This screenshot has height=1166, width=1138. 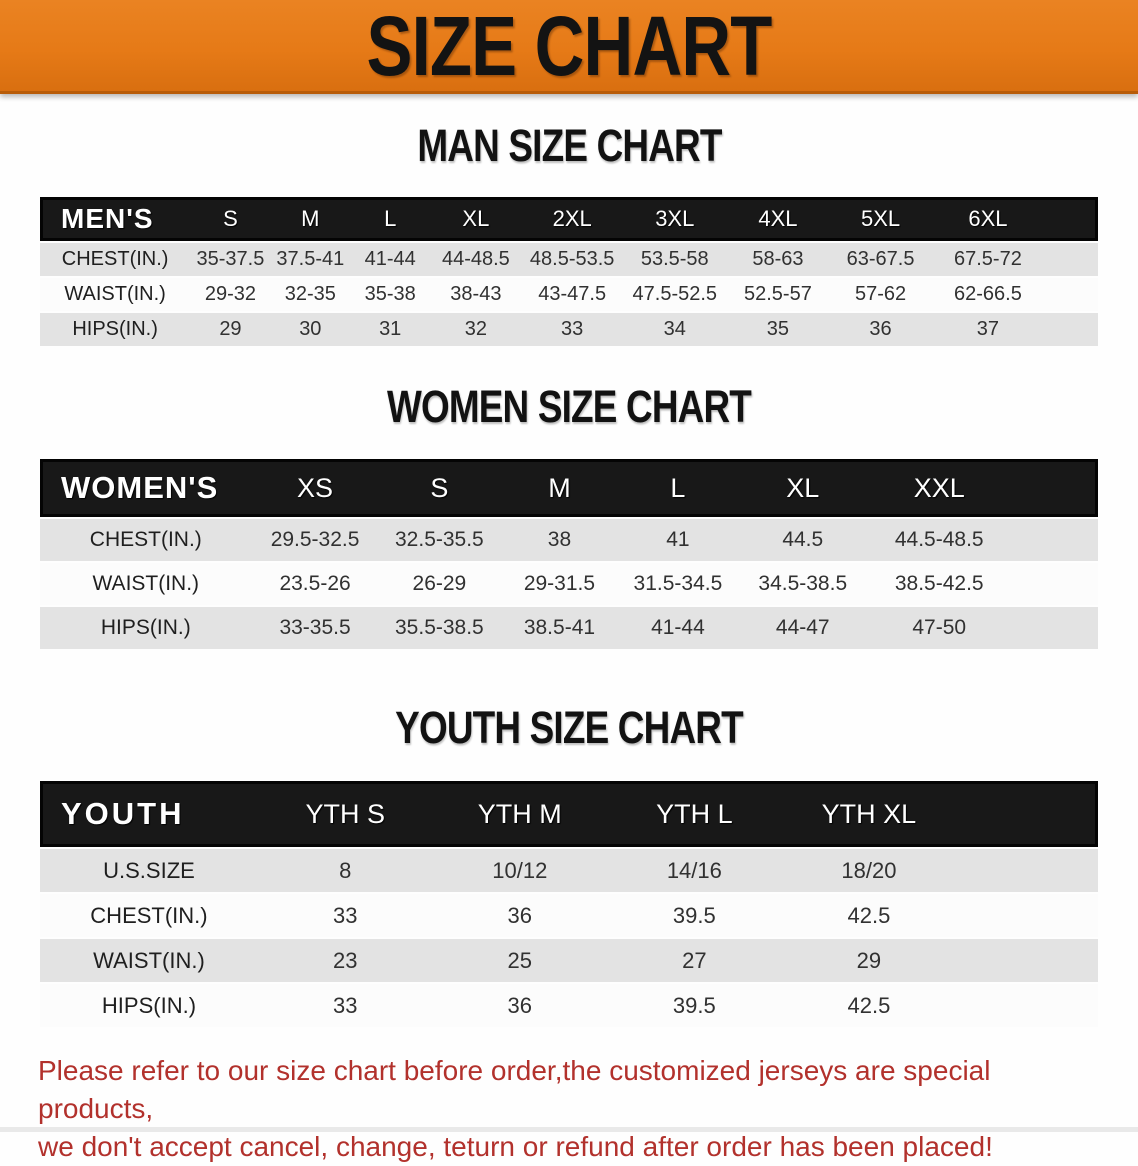 I want to click on size-value: 48.5-53.5, so click(x=572, y=259).